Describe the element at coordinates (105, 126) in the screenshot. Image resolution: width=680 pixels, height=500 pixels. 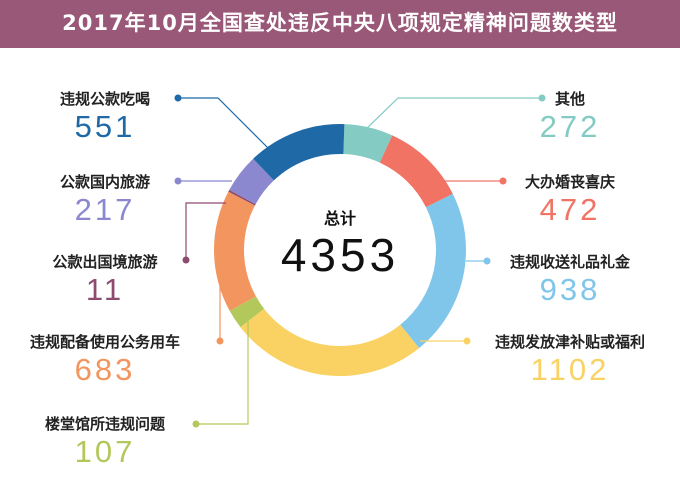
I see `category-value: 551` at that location.